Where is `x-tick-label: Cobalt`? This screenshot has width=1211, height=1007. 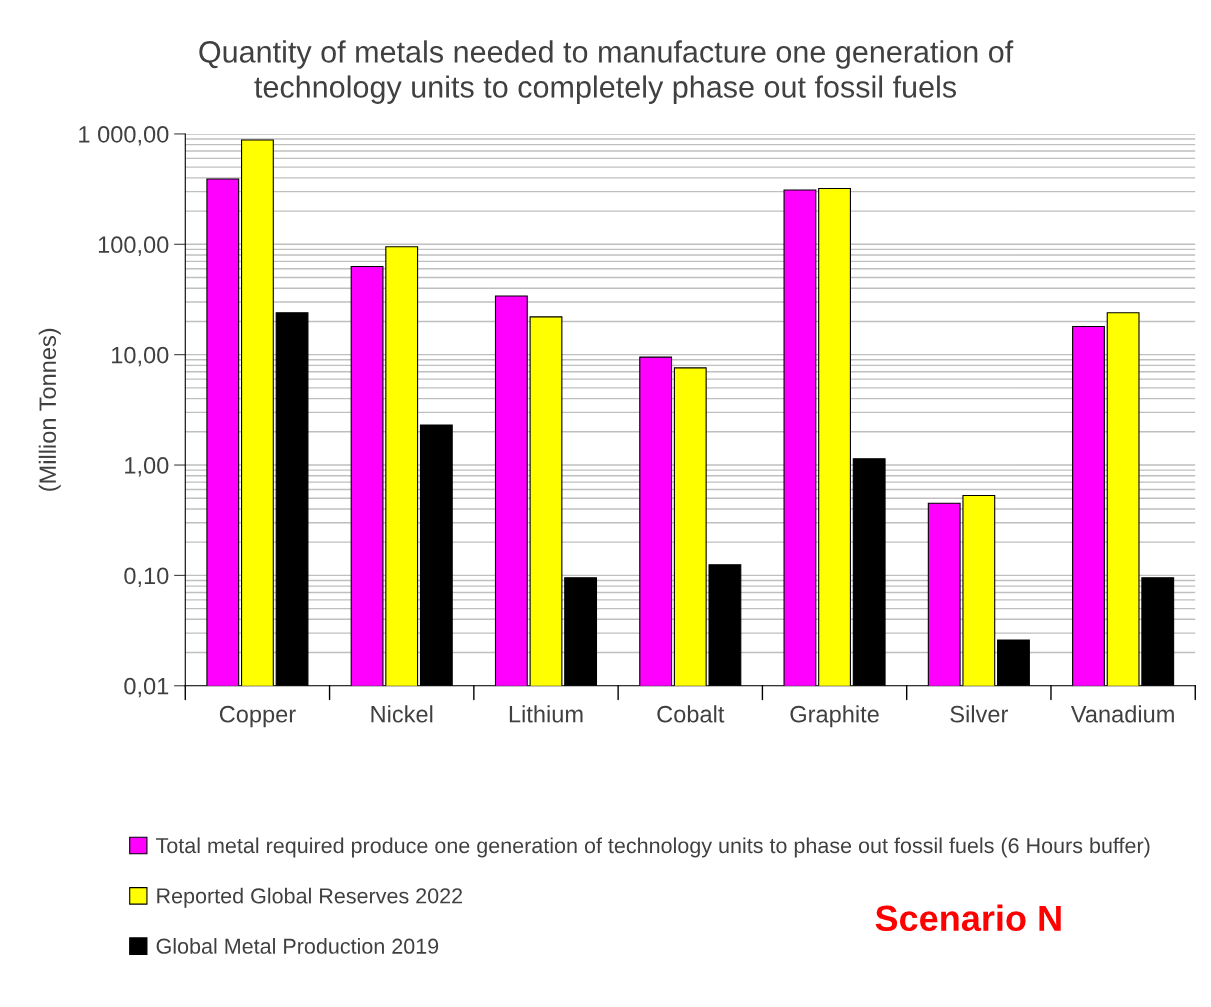 x-tick-label: Cobalt is located at coordinates (691, 714).